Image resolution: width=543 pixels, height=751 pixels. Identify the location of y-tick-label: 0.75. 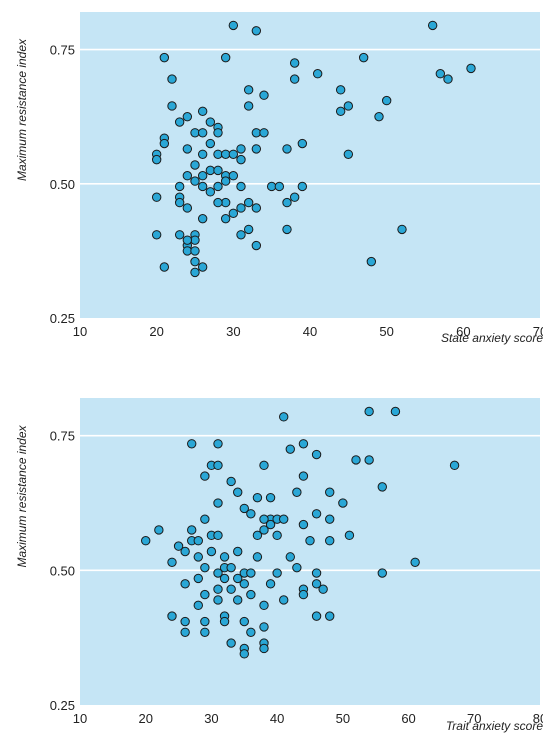
(62, 436).